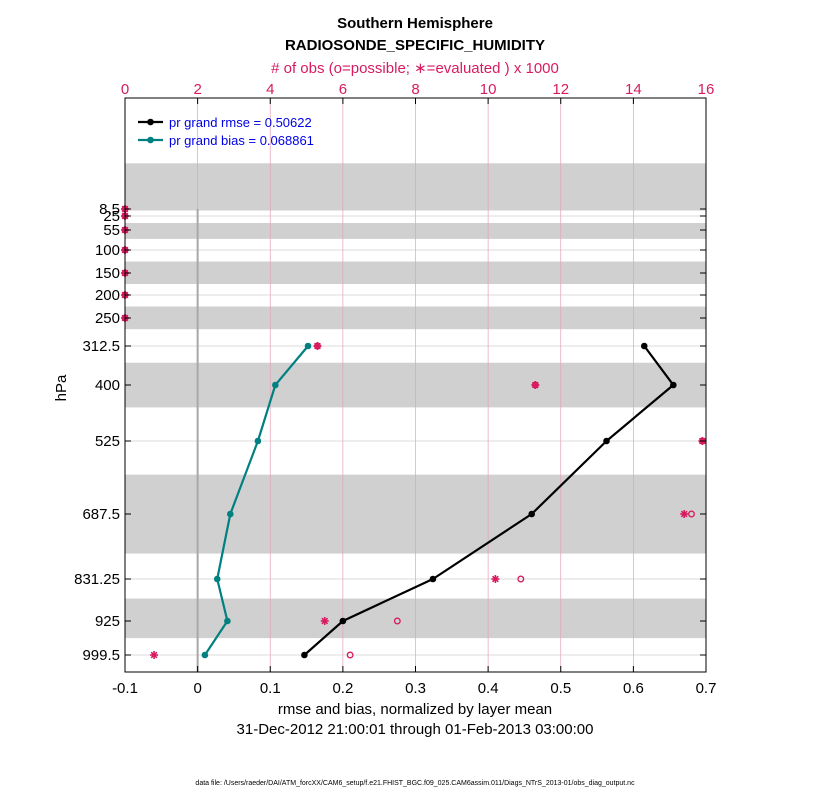  Describe the element at coordinates (560, 89) in the screenshot. I see `top-tick-label-12: 12` at that location.